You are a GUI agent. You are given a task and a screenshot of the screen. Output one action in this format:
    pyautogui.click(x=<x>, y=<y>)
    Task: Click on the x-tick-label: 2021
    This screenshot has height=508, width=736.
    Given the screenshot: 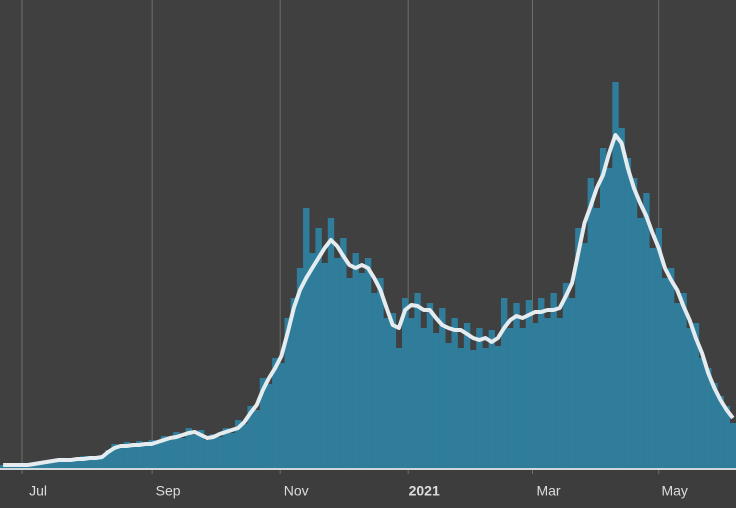 What is the action you would take?
    pyautogui.click(x=424, y=491)
    